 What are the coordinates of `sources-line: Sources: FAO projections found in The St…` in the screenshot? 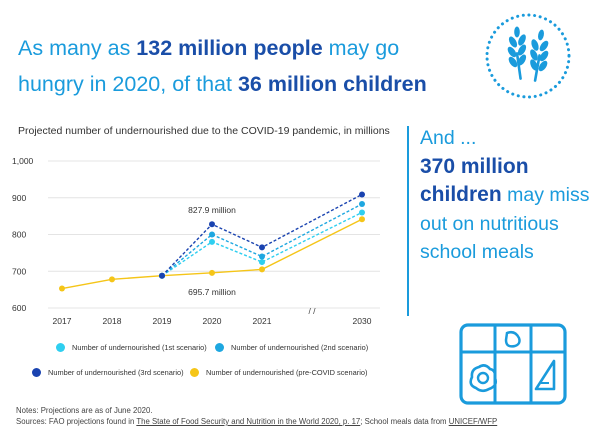 It's located at (256, 421).